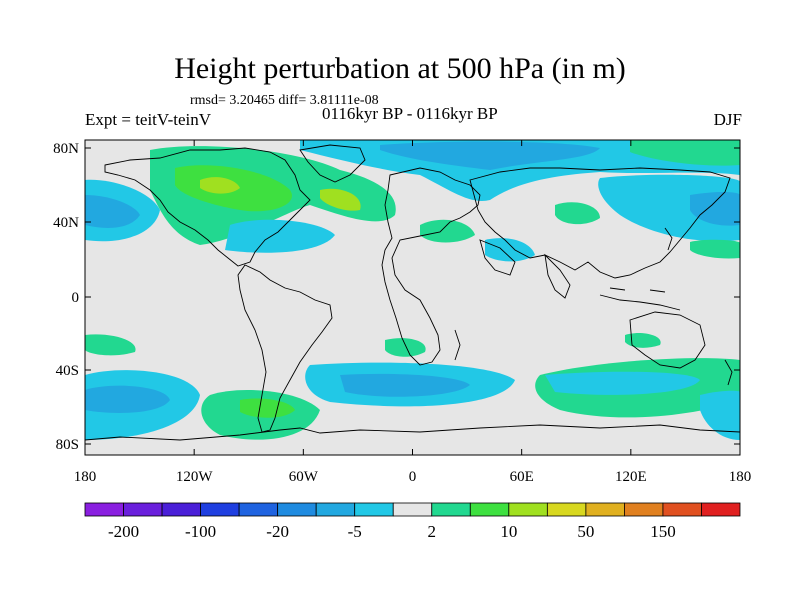  What do you see at coordinates (490, 155) in the screenshot?
I see `fill-arctic-core` at bounding box center [490, 155].